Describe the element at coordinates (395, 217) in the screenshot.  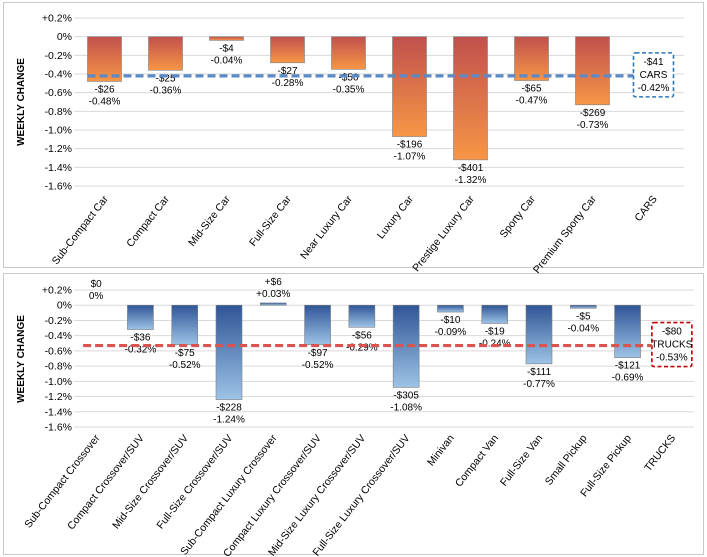
I see `cars-category-label: Luxury Car` at that location.